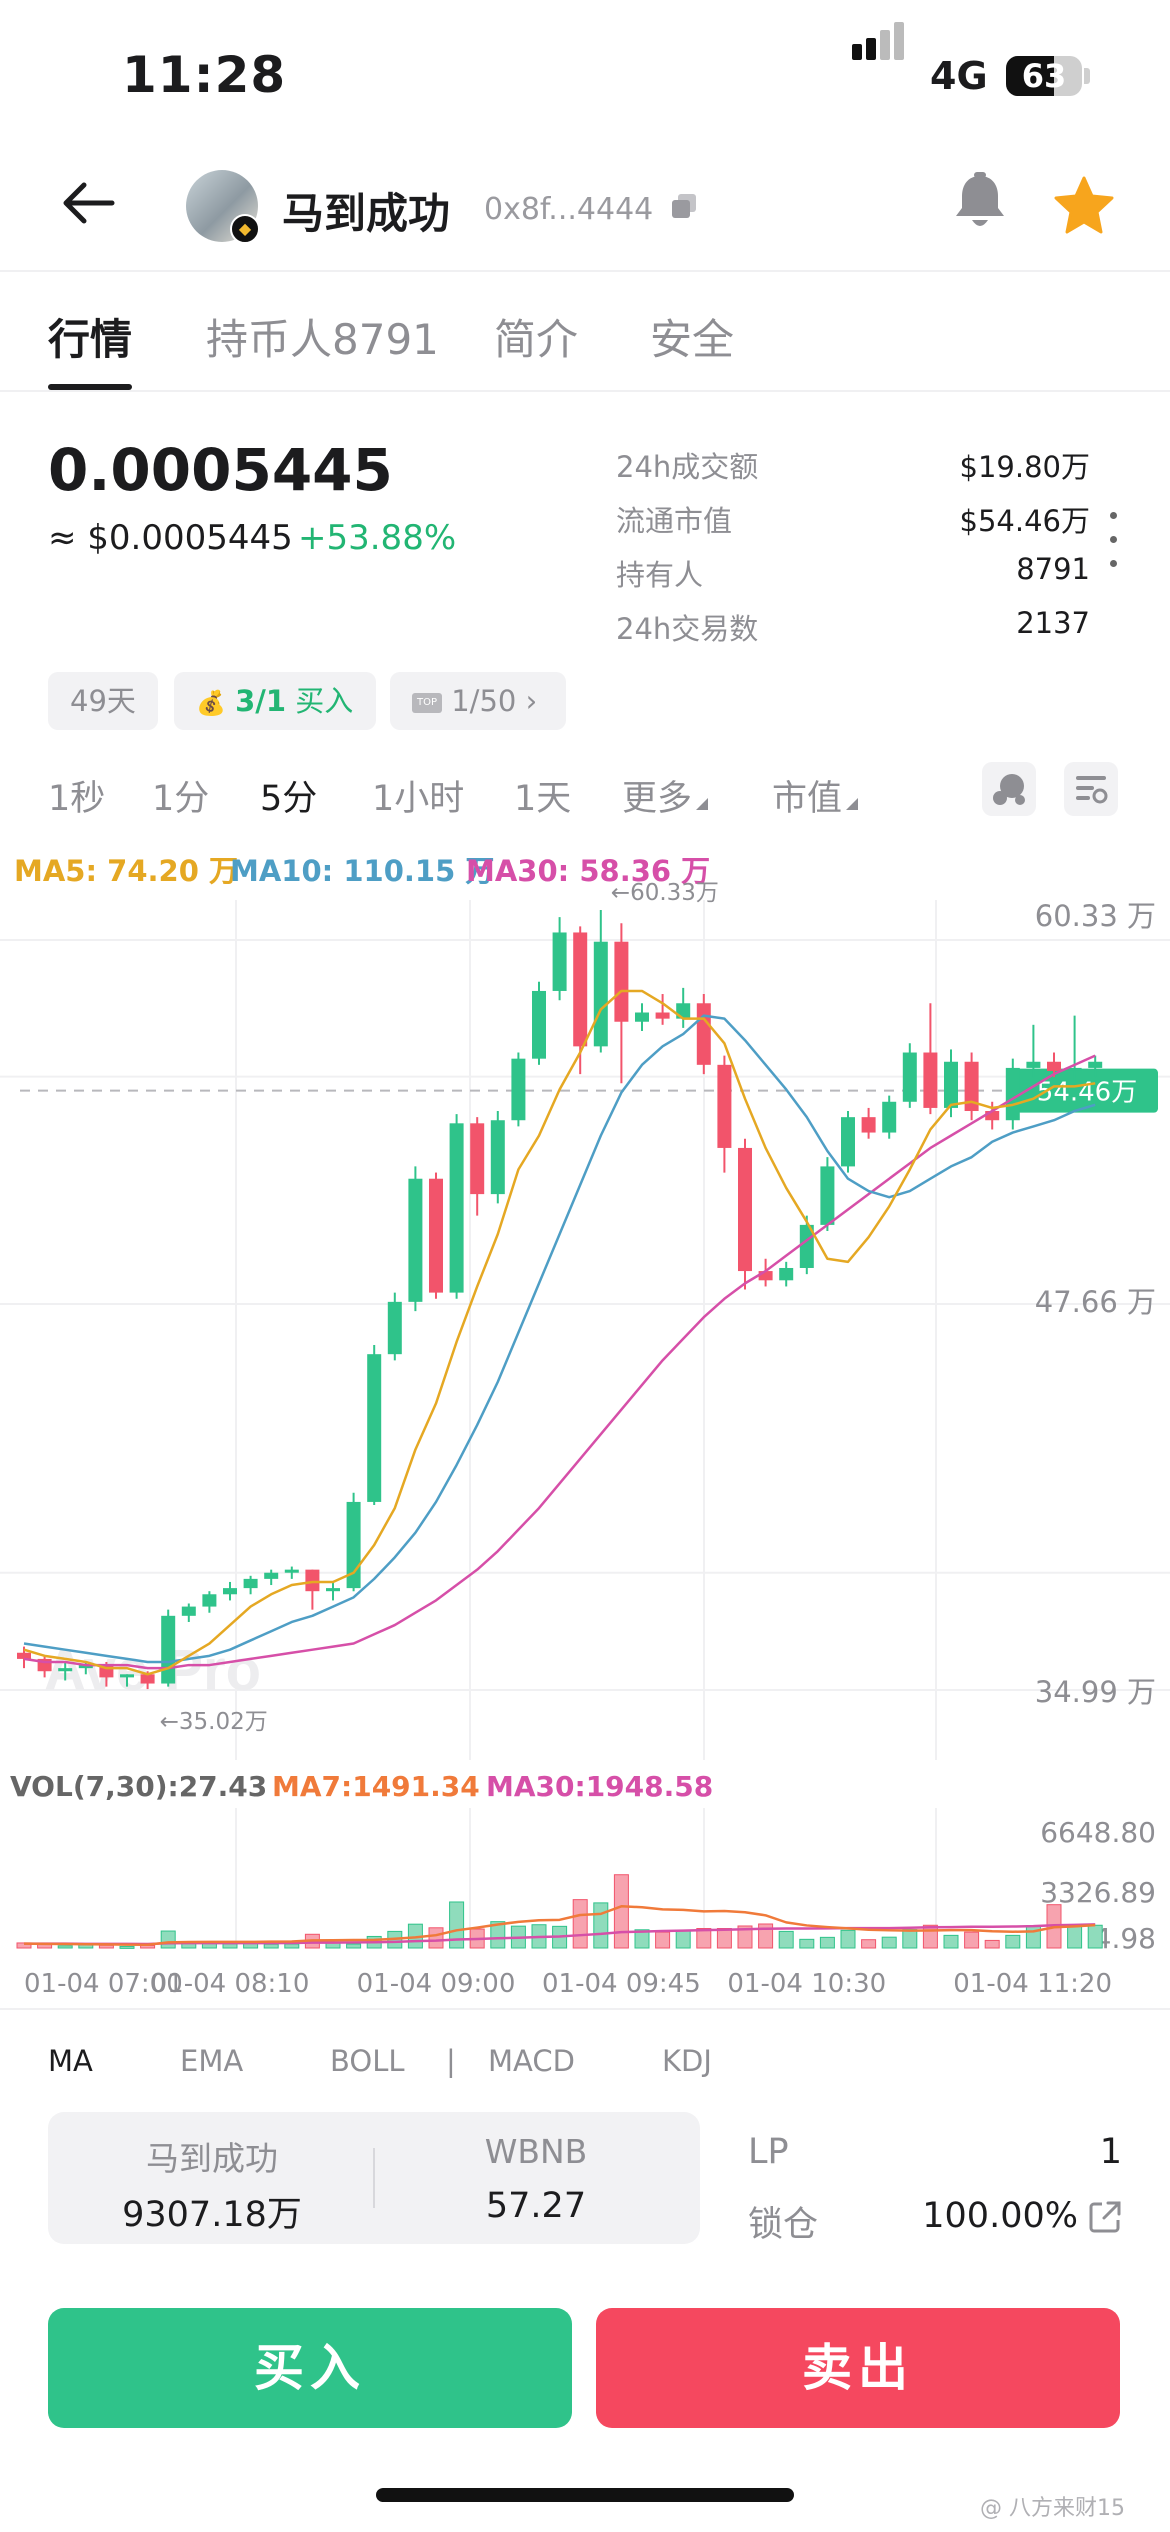  What do you see at coordinates (536, 2151) in the screenshot?
I see `pool-pair-label: WBNB` at bounding box center [536, 2151].